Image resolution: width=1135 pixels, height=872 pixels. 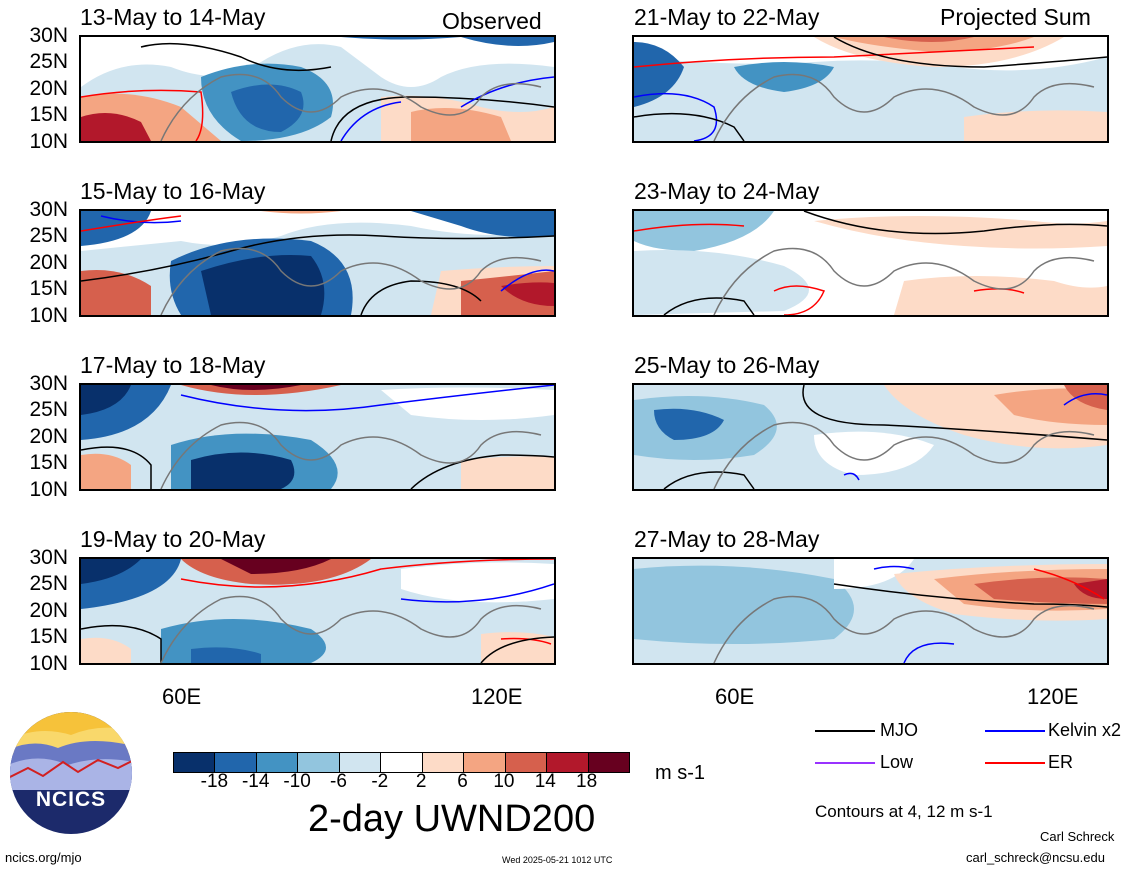 I want to click on email: carl_schreck@ncsu.edu, so click(x=1035, y=857).